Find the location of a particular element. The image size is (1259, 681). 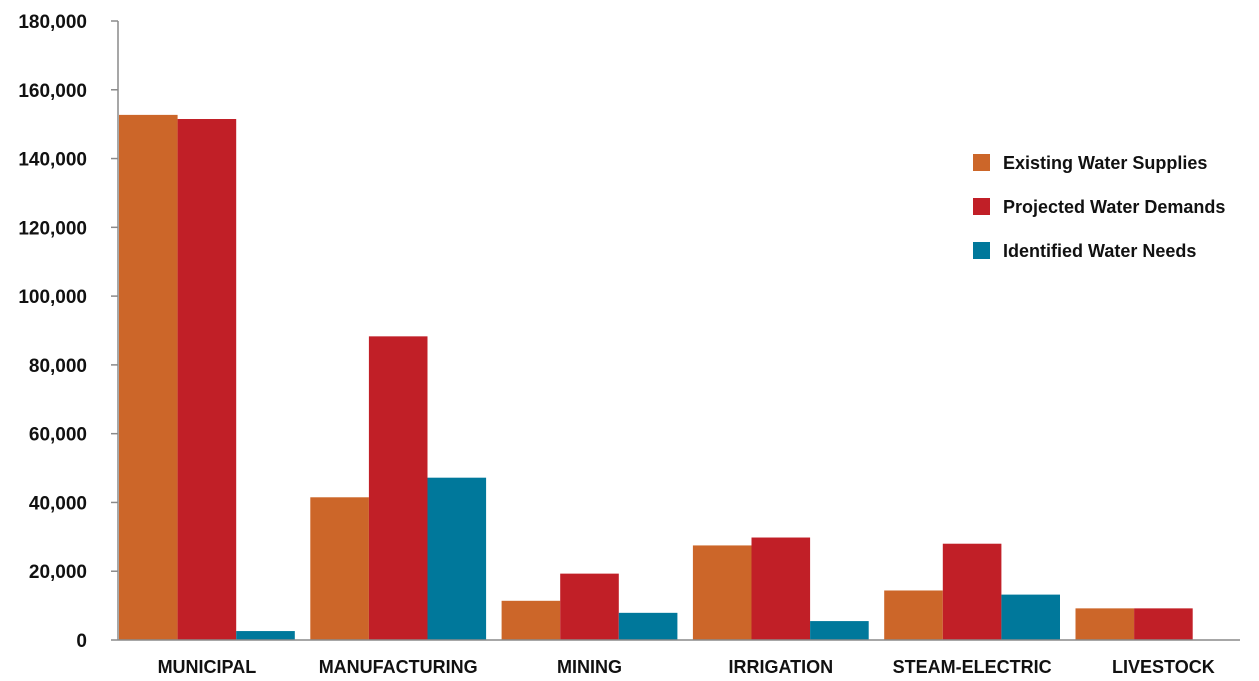

legend-label: Projected Water Demands is located at coordinates (1114, 207).